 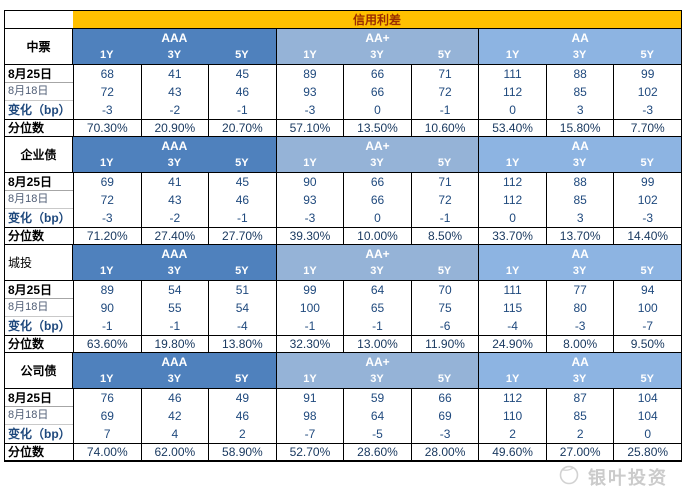 What do you see at coordinates (309, 308) in the screenshot?
I see `value-cell: 100` at bounding box center [309, 308].